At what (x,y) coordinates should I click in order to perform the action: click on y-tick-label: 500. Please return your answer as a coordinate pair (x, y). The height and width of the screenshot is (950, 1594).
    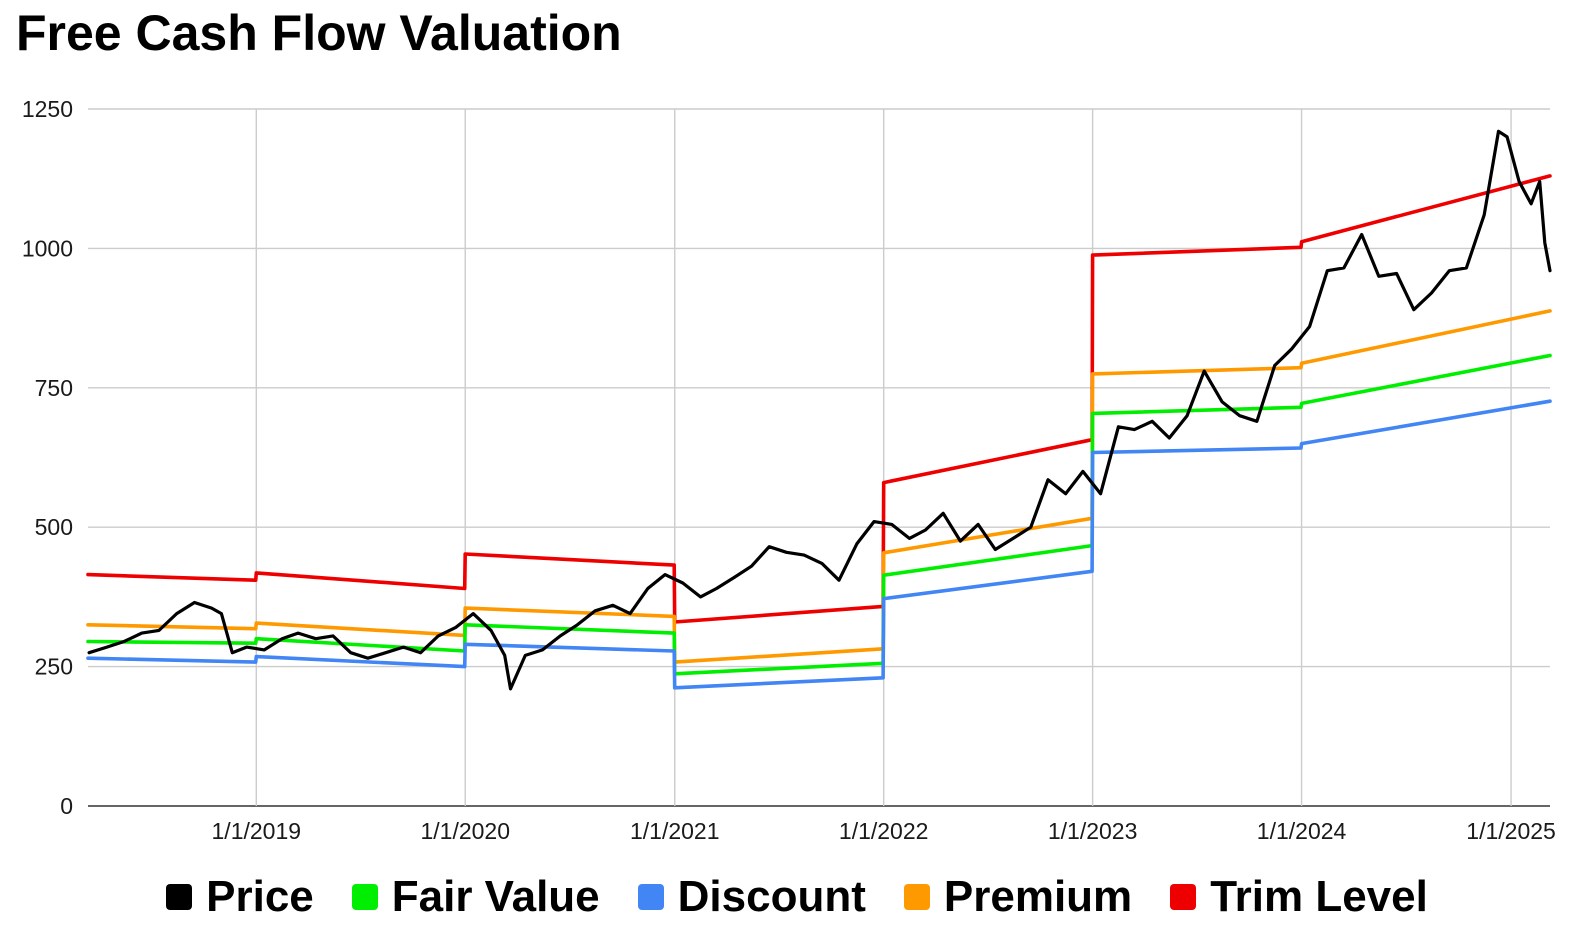
    Looking at the image, I should click on (54, 527).